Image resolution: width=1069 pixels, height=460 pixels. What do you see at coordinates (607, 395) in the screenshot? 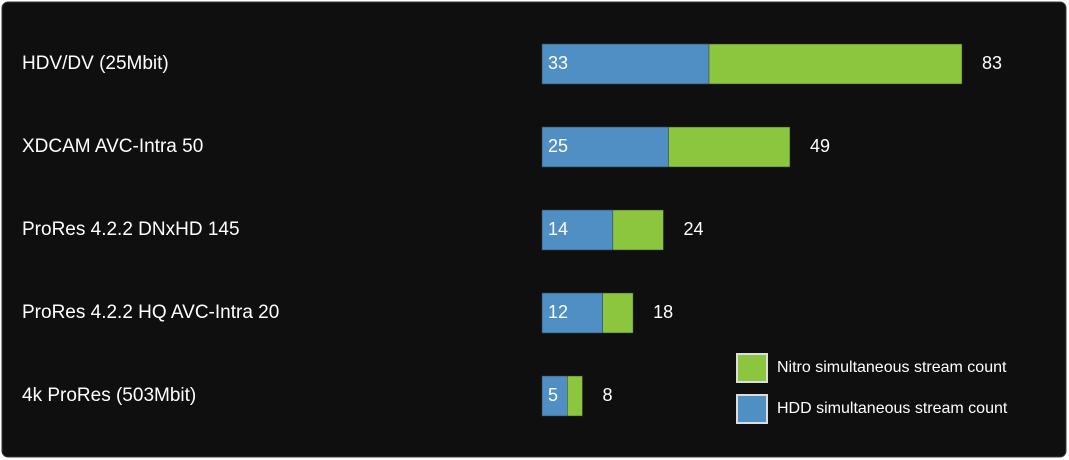
I see `value-label: 8` at bounding box center [607, 395].